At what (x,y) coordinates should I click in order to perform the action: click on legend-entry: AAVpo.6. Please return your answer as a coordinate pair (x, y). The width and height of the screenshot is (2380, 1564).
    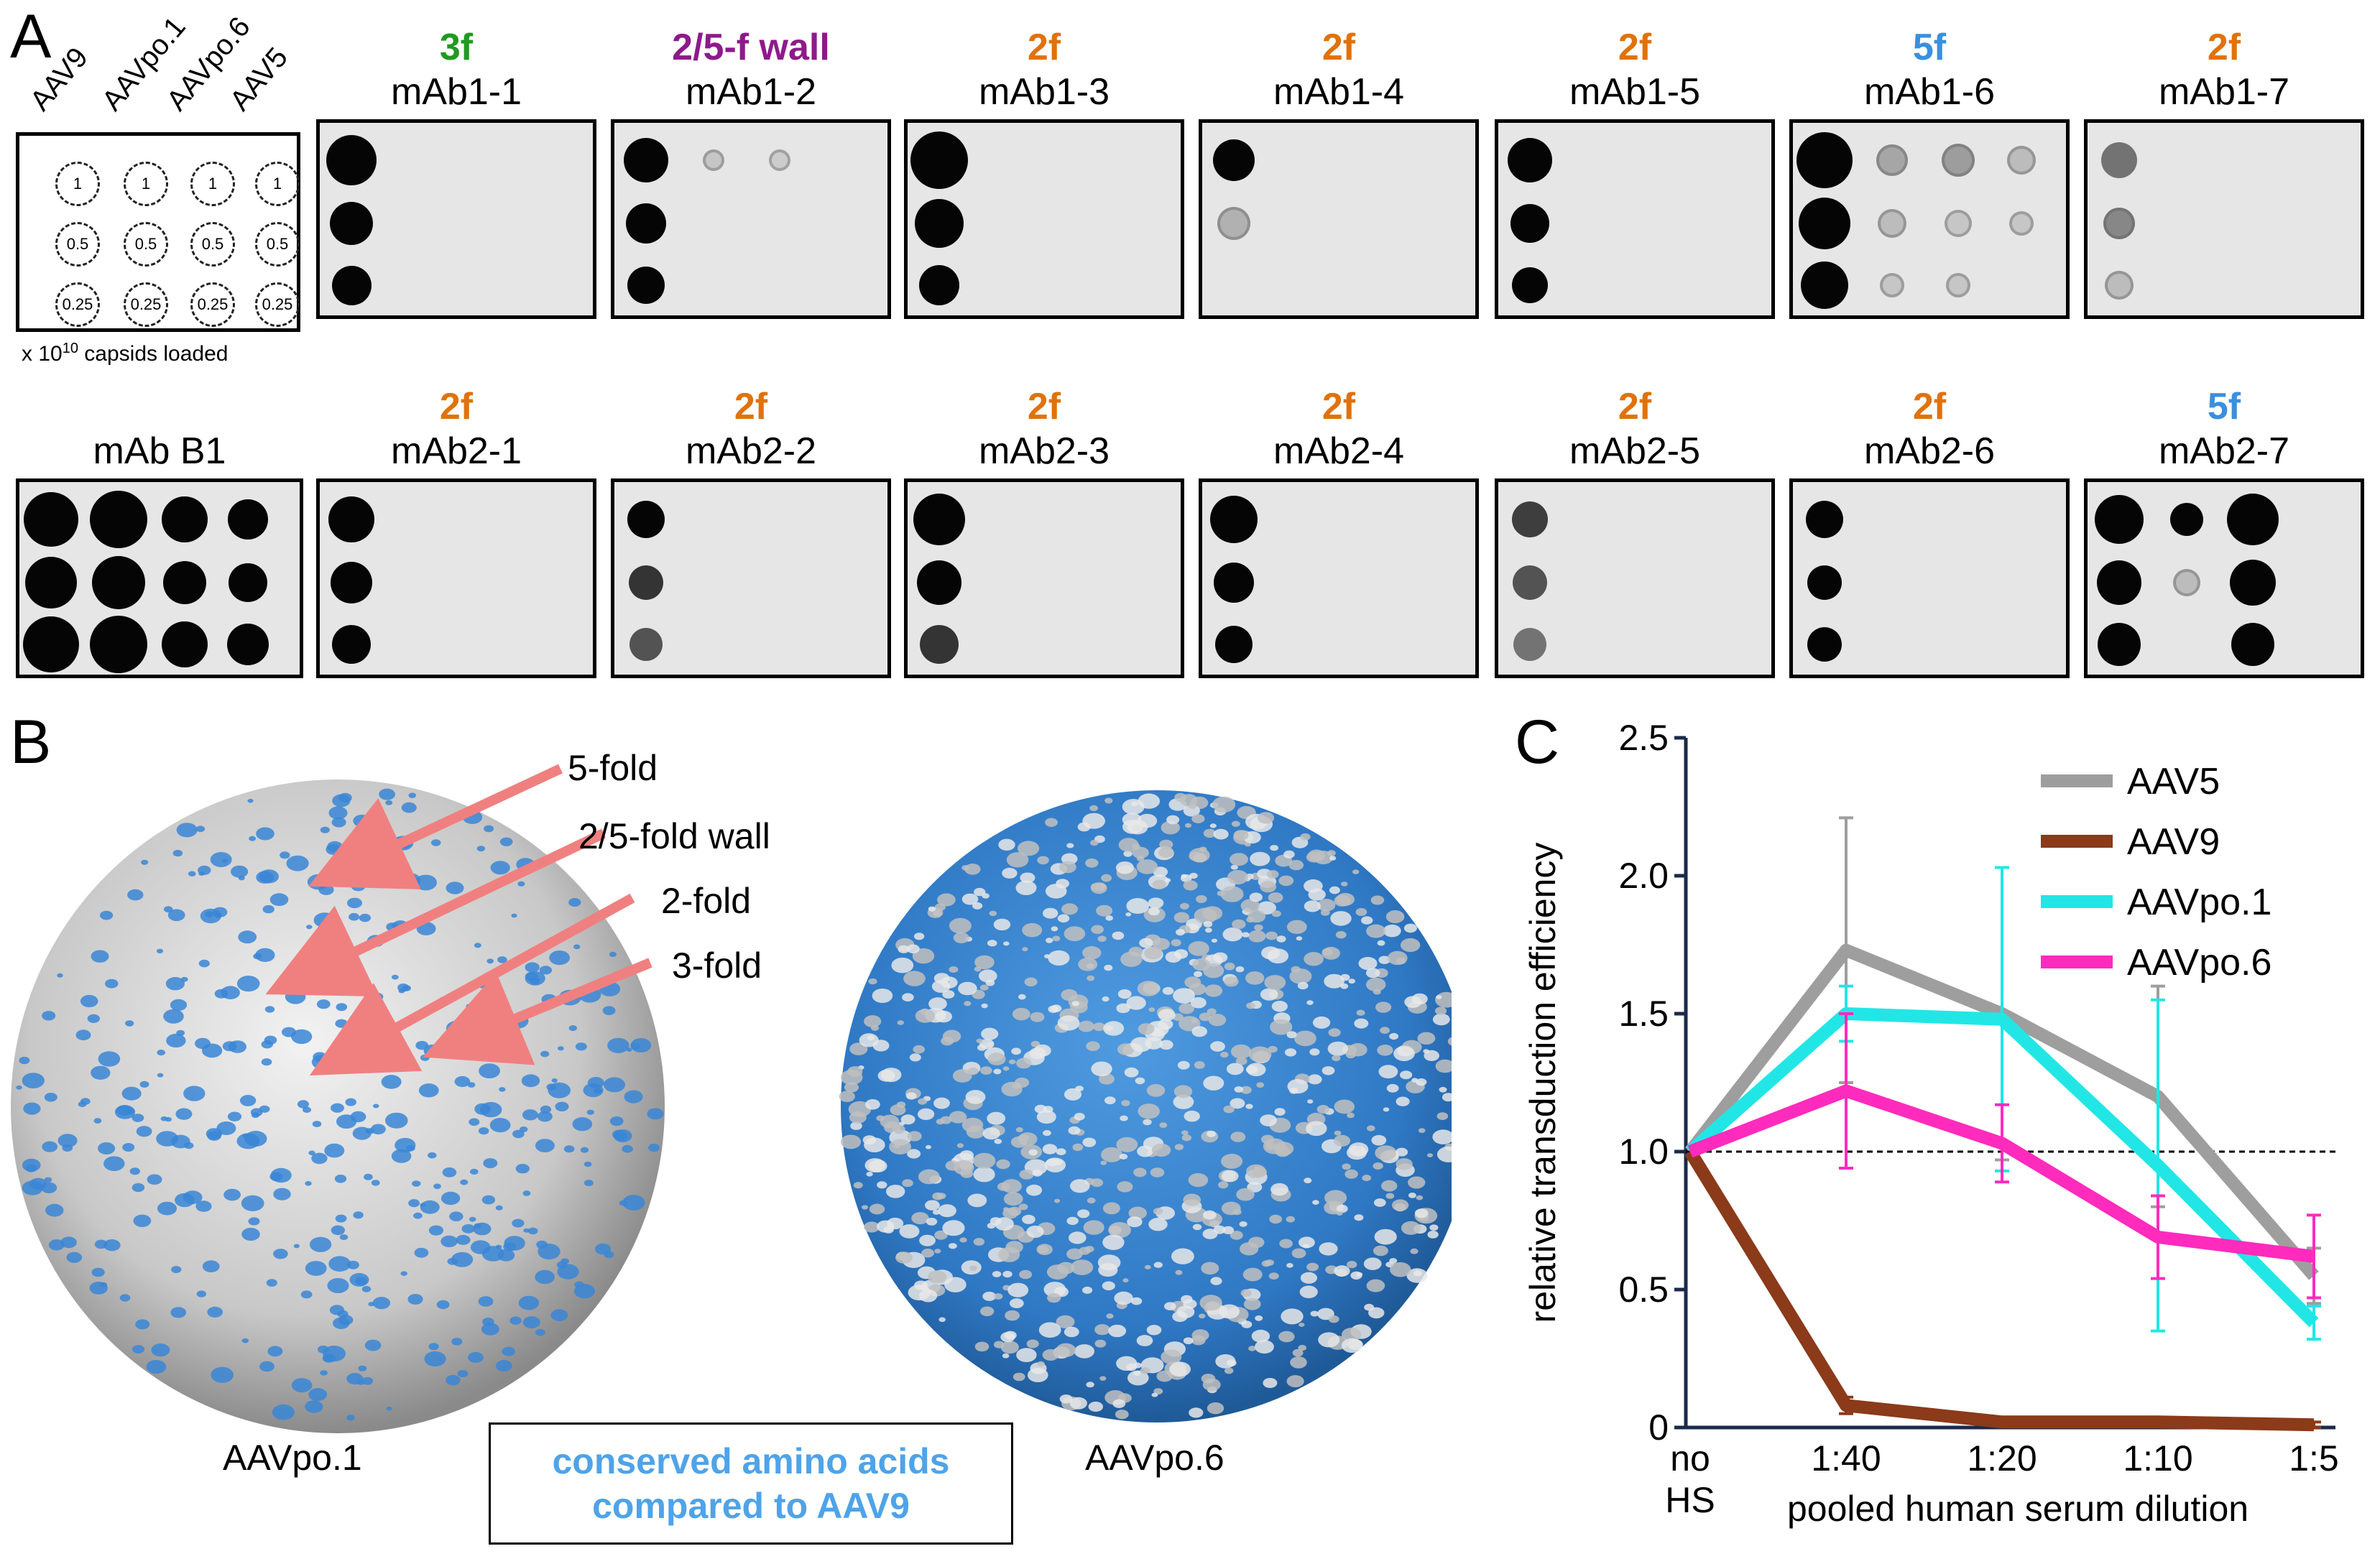
    Looking at the image, I should click on (2199, 963).